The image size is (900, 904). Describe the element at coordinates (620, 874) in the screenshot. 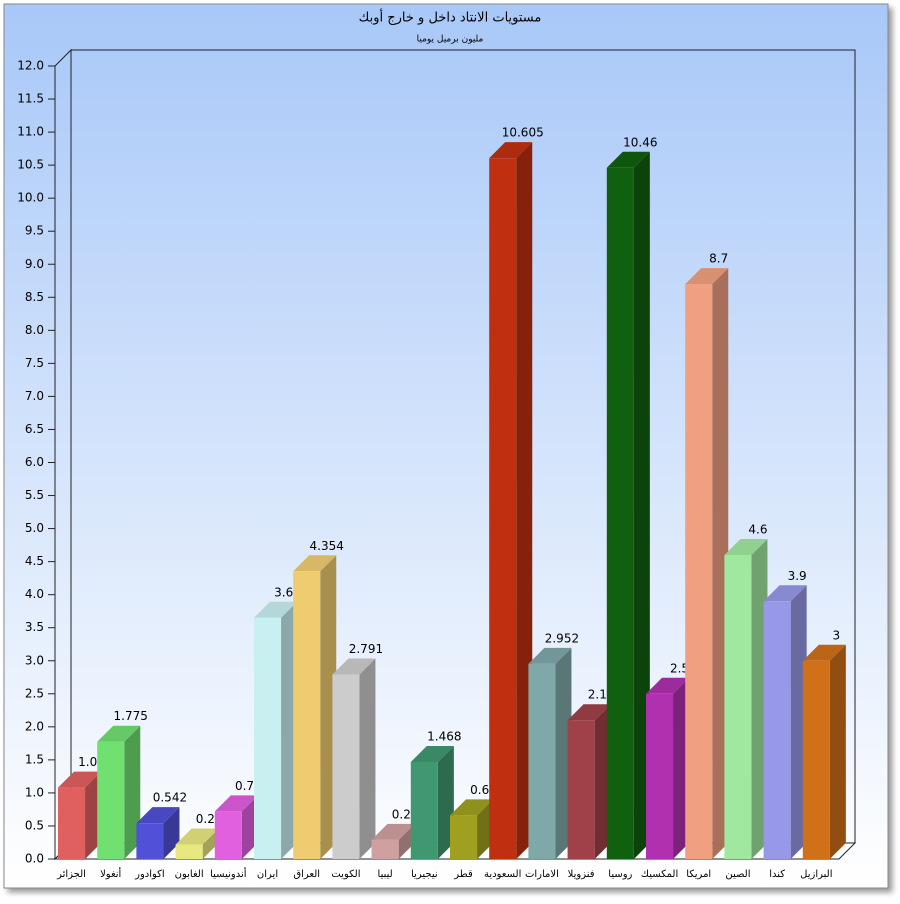

I see `x-tick-label: روسيا` at that location.